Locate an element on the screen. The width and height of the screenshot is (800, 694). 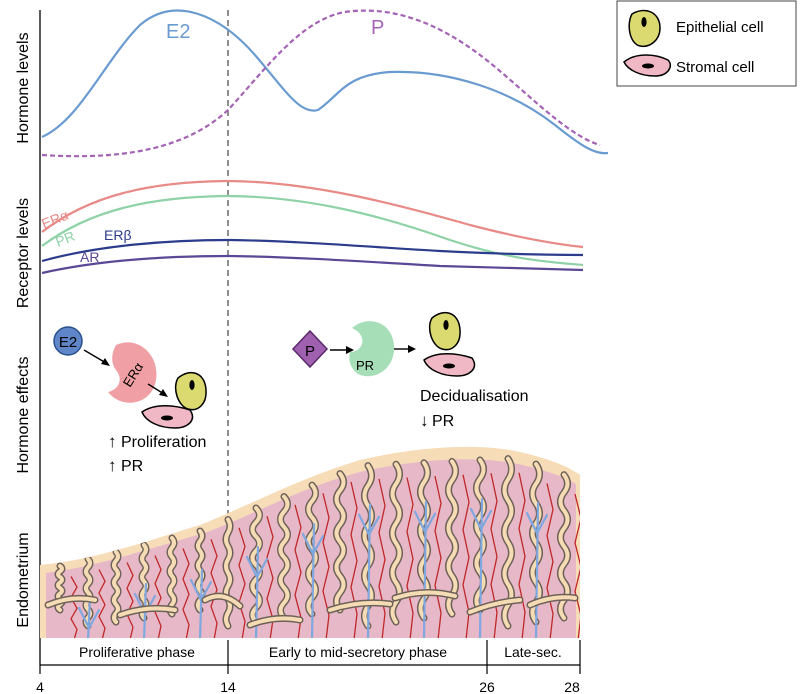
effects-left: E2 ERα ↑ Proliferation ↑ PR is located at coordinates (130, 400).